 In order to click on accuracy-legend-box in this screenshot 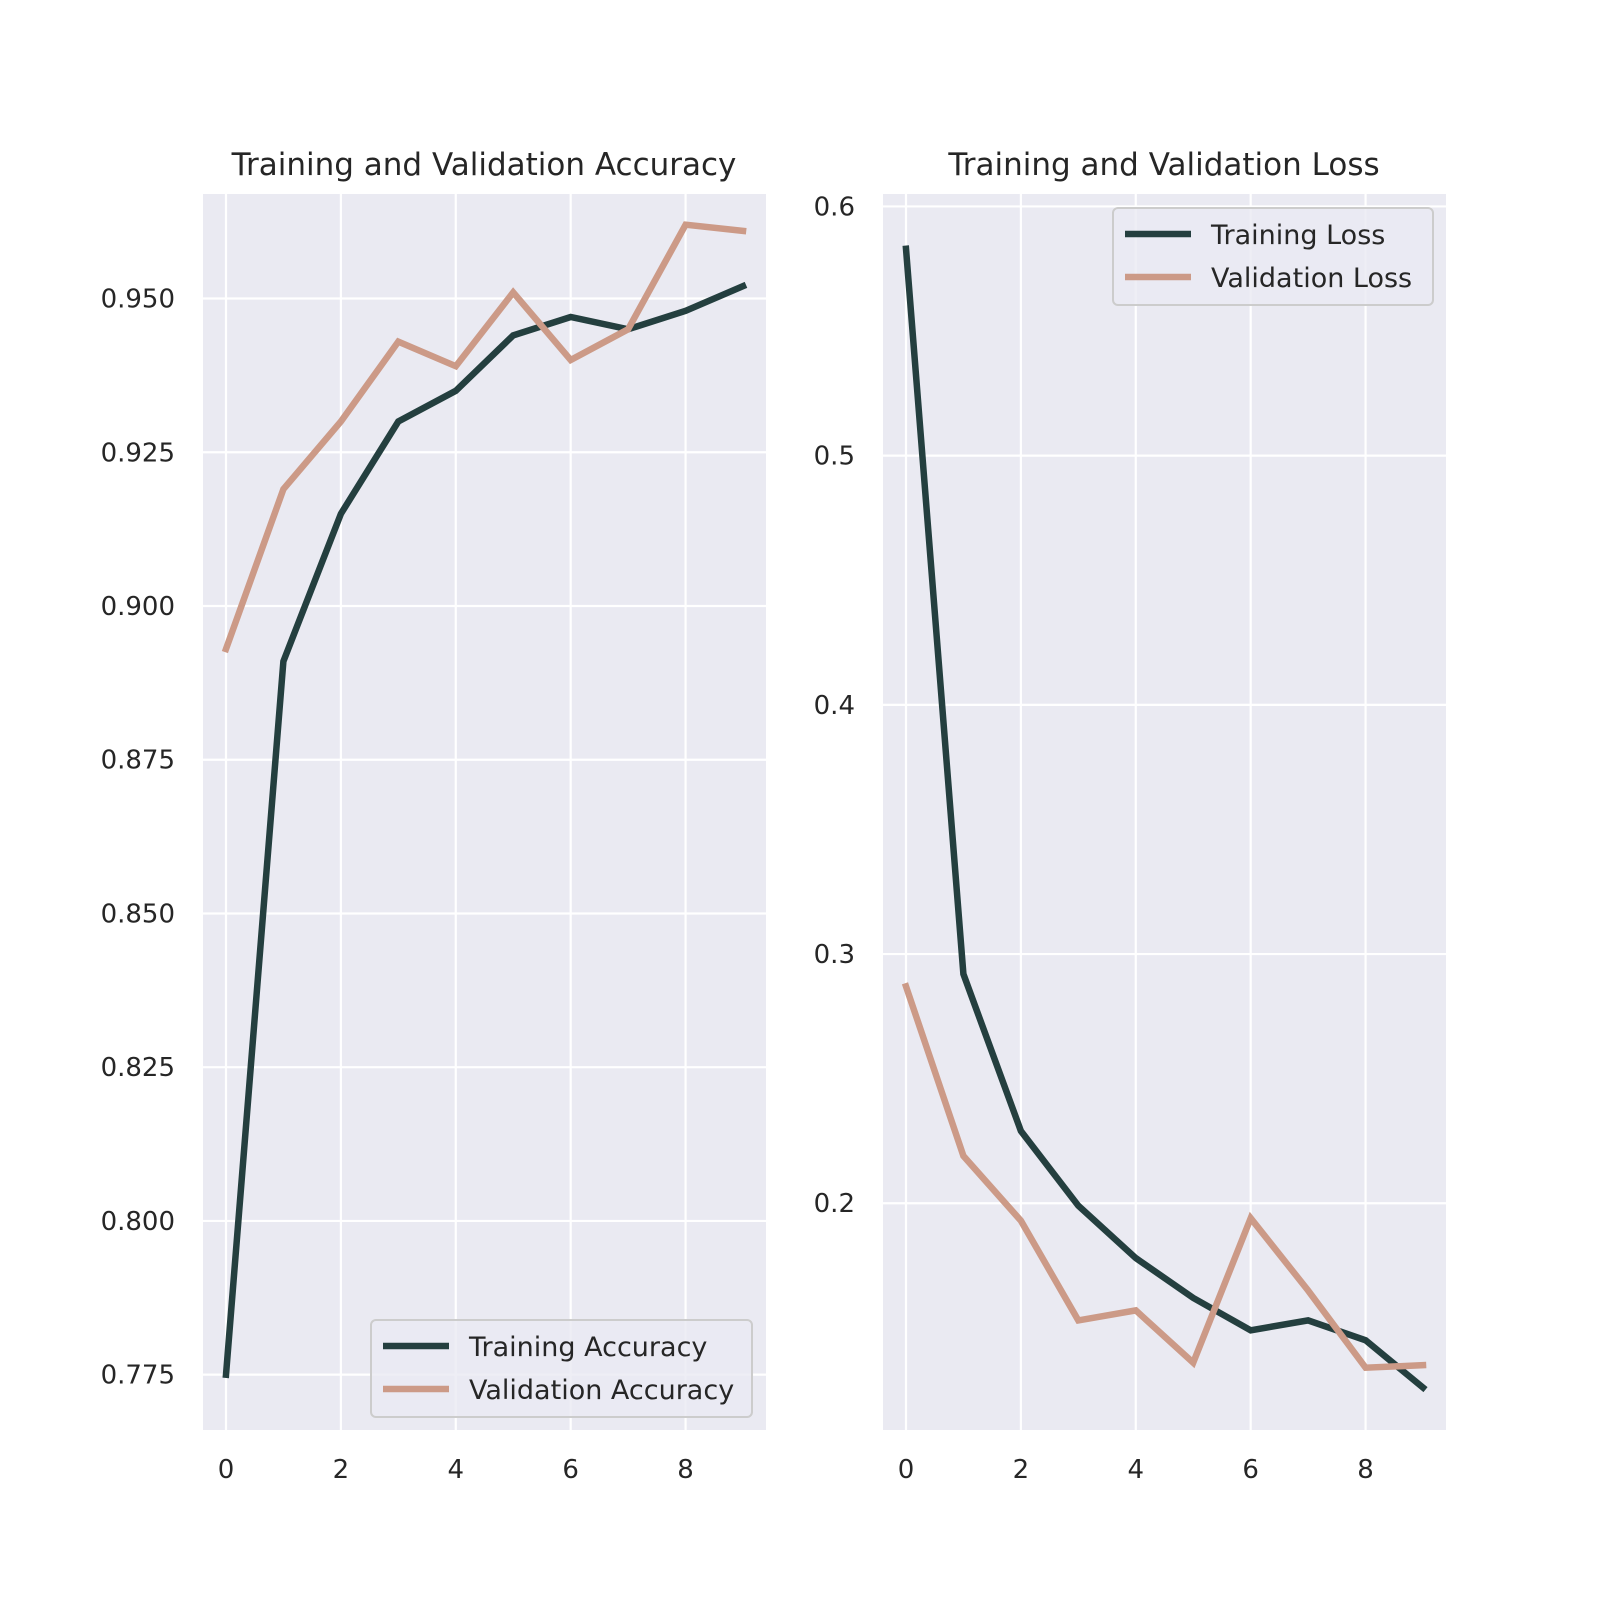, I will do `click(561, 1368)`.